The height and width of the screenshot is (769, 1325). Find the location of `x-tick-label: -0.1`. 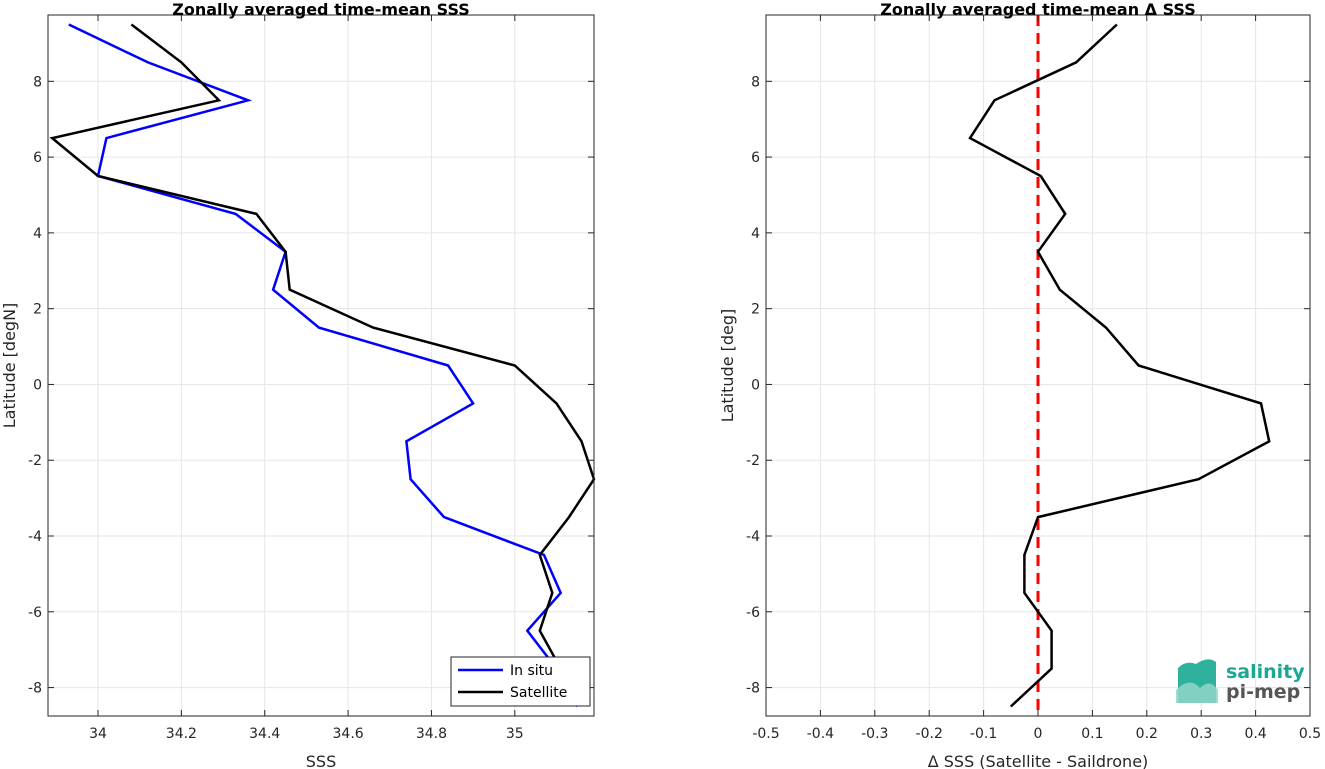

x-tick-label: -0.1 is located at coordinates (983, 734).